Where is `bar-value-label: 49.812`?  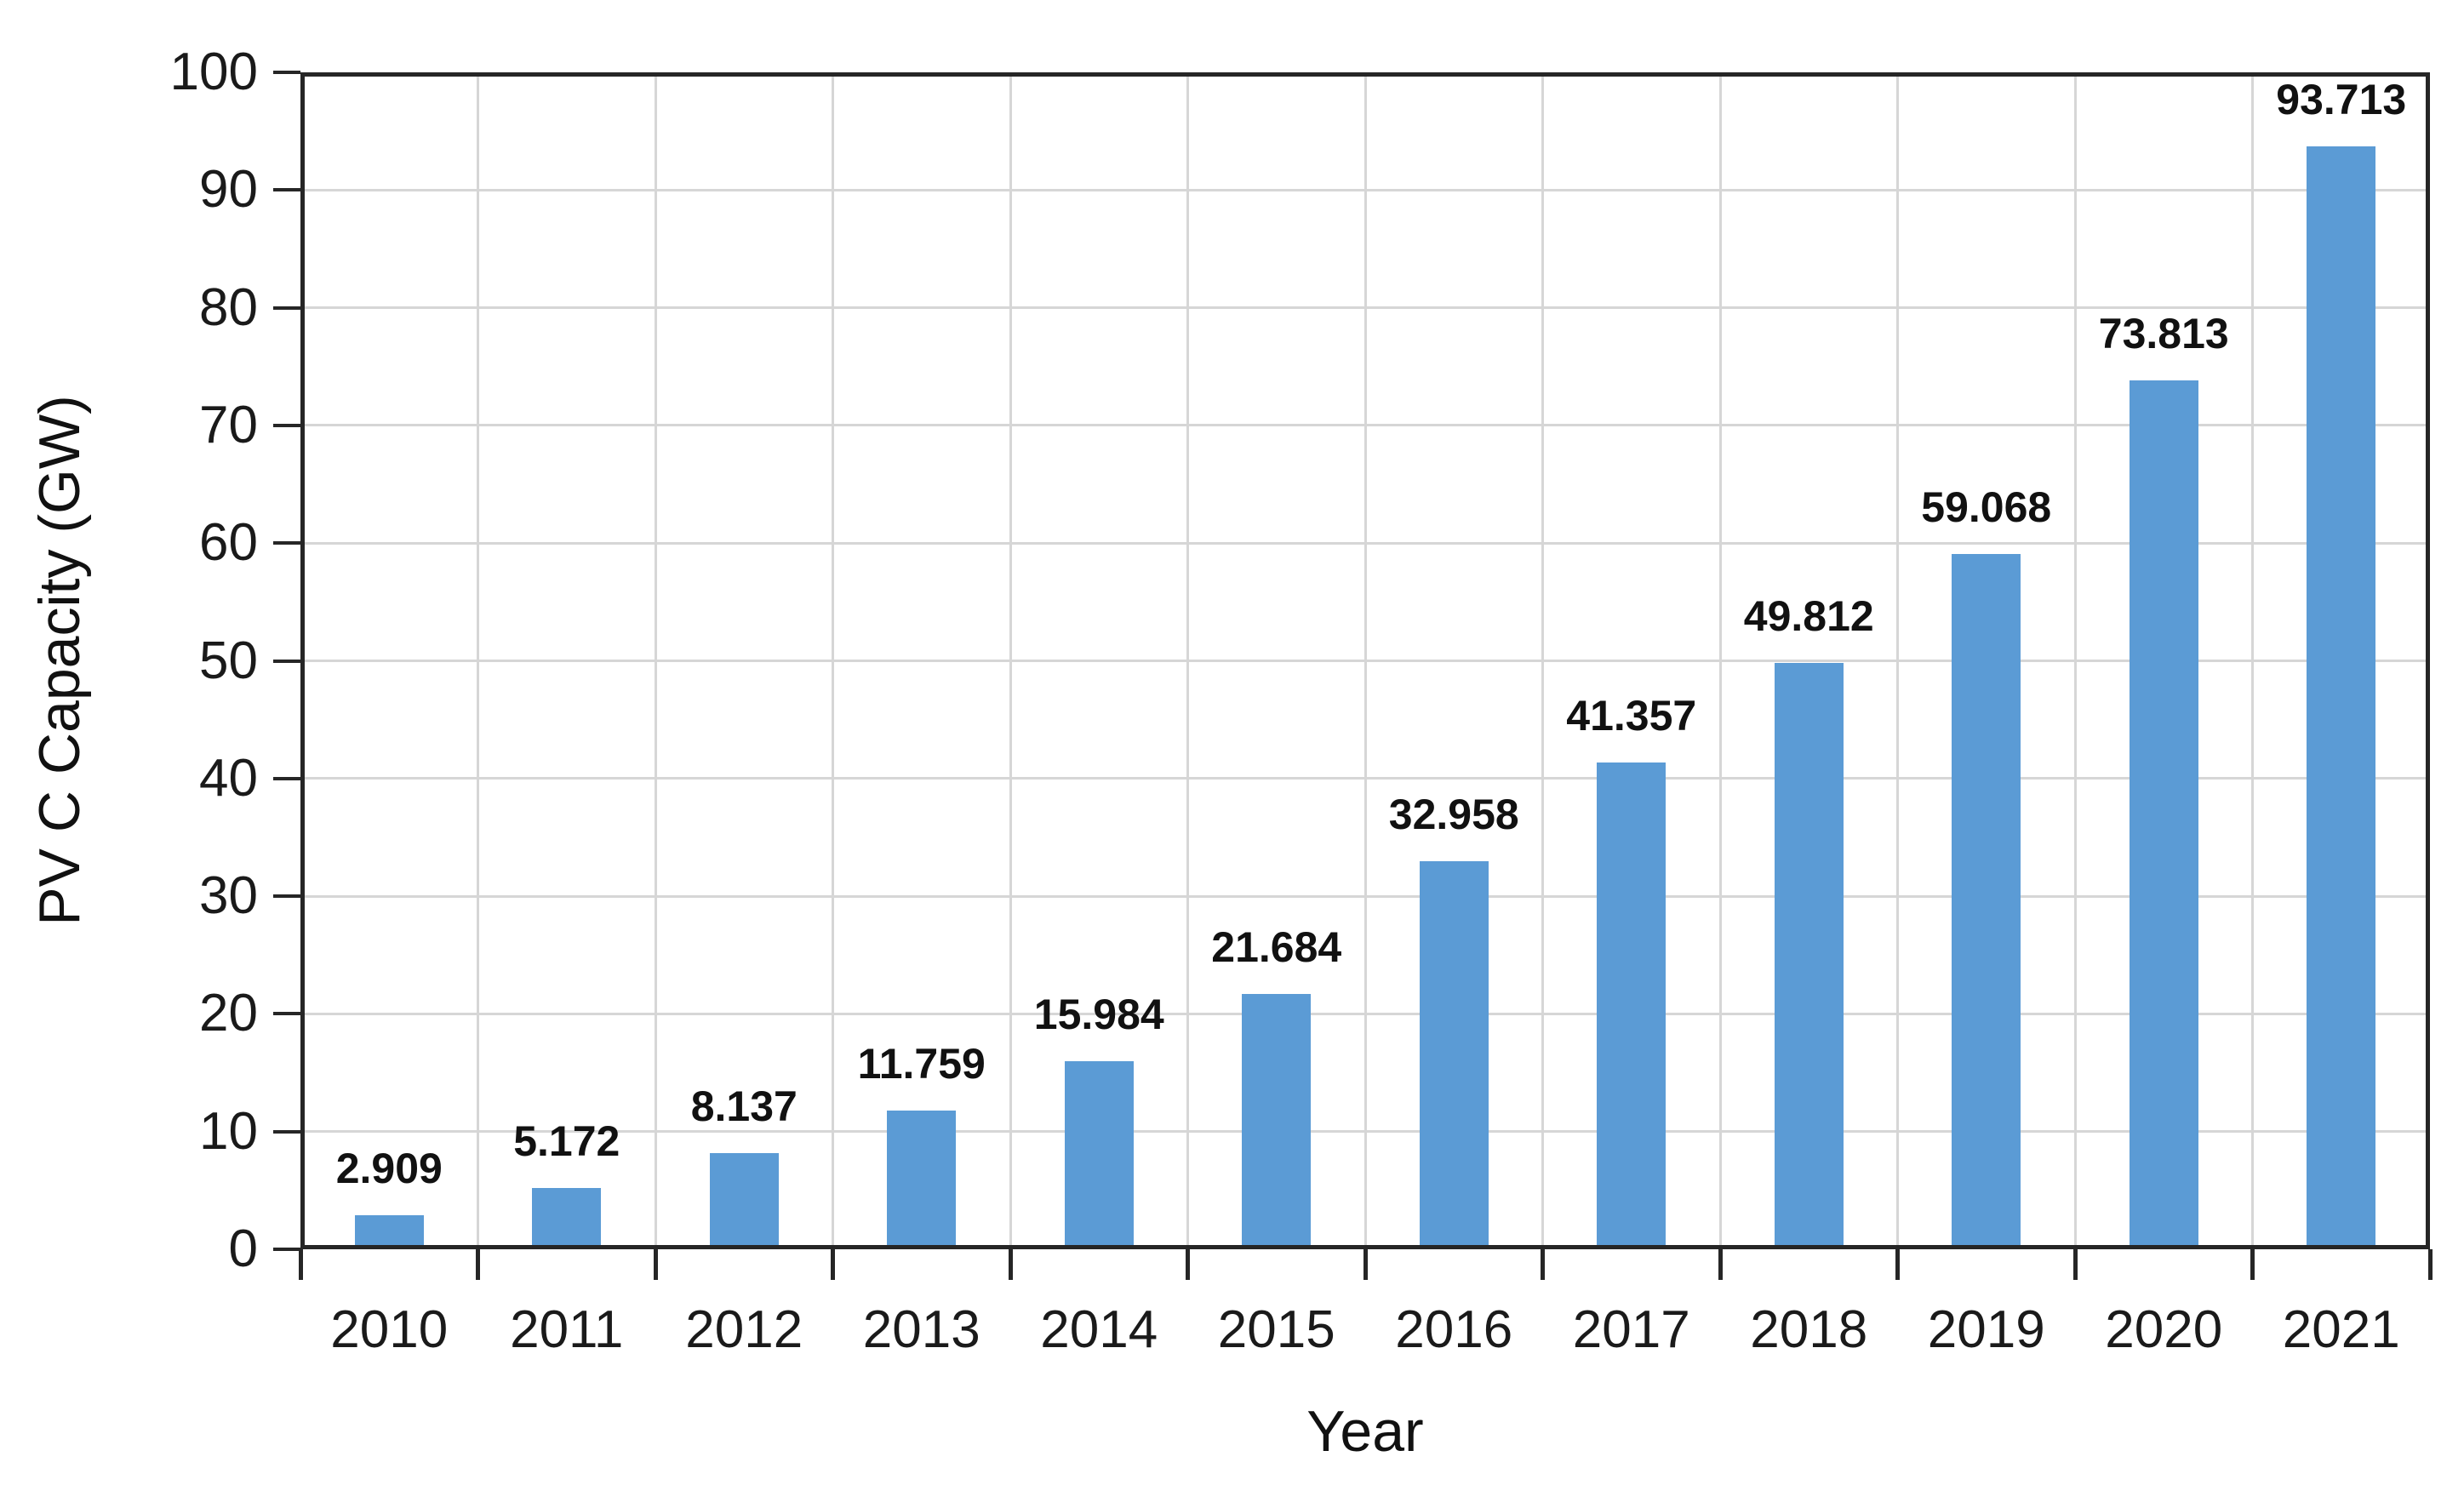 bar-value-label: 49.812 is located at coordinates (1808, 616).